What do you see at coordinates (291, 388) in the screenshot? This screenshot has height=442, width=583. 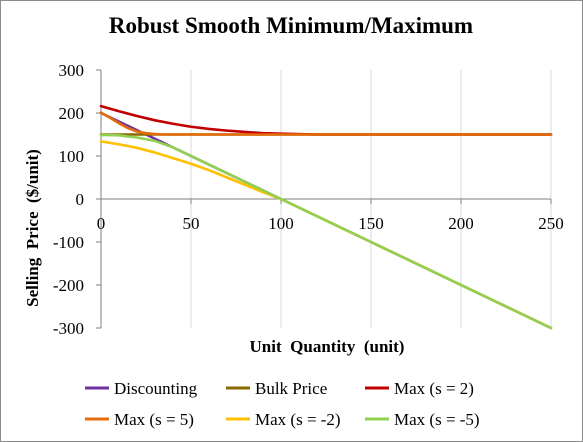 I see `legend-label-bulk-price: Bulk Price` at bounding box center [291, 388].